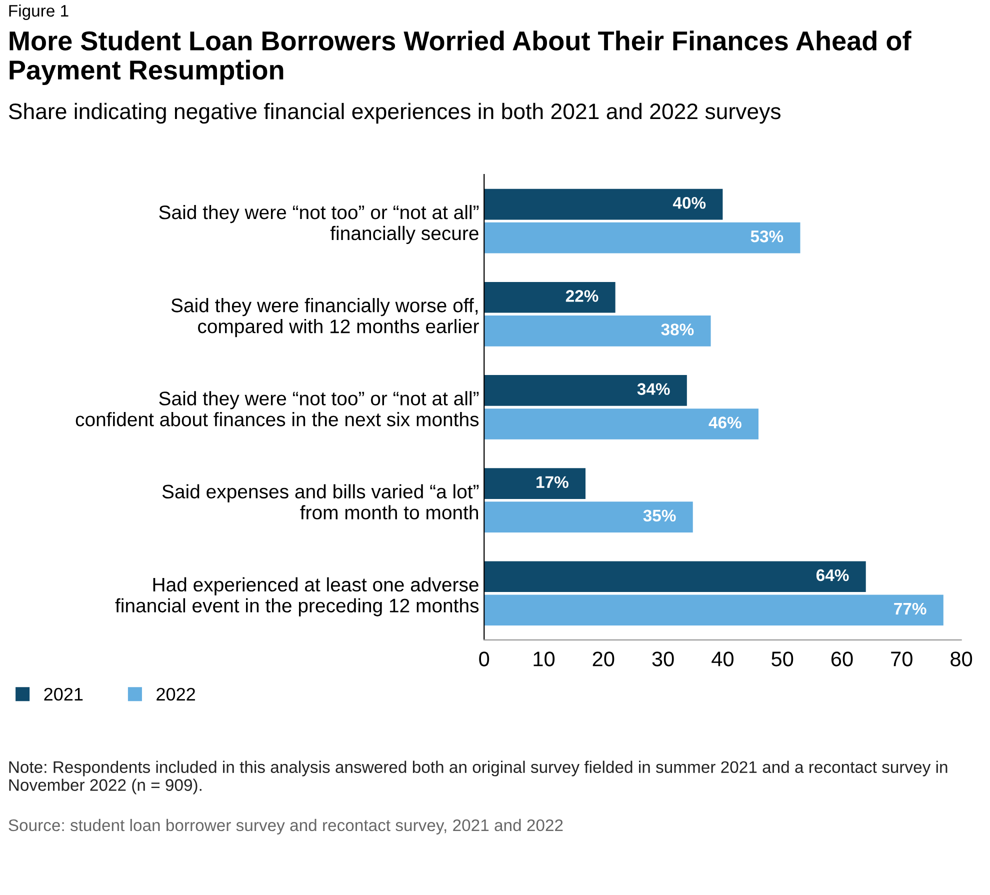 The image size is (990, 895). Describe the element at coordinates (659, 516) in the screenshot. I see `data-label: 35%` at that location.